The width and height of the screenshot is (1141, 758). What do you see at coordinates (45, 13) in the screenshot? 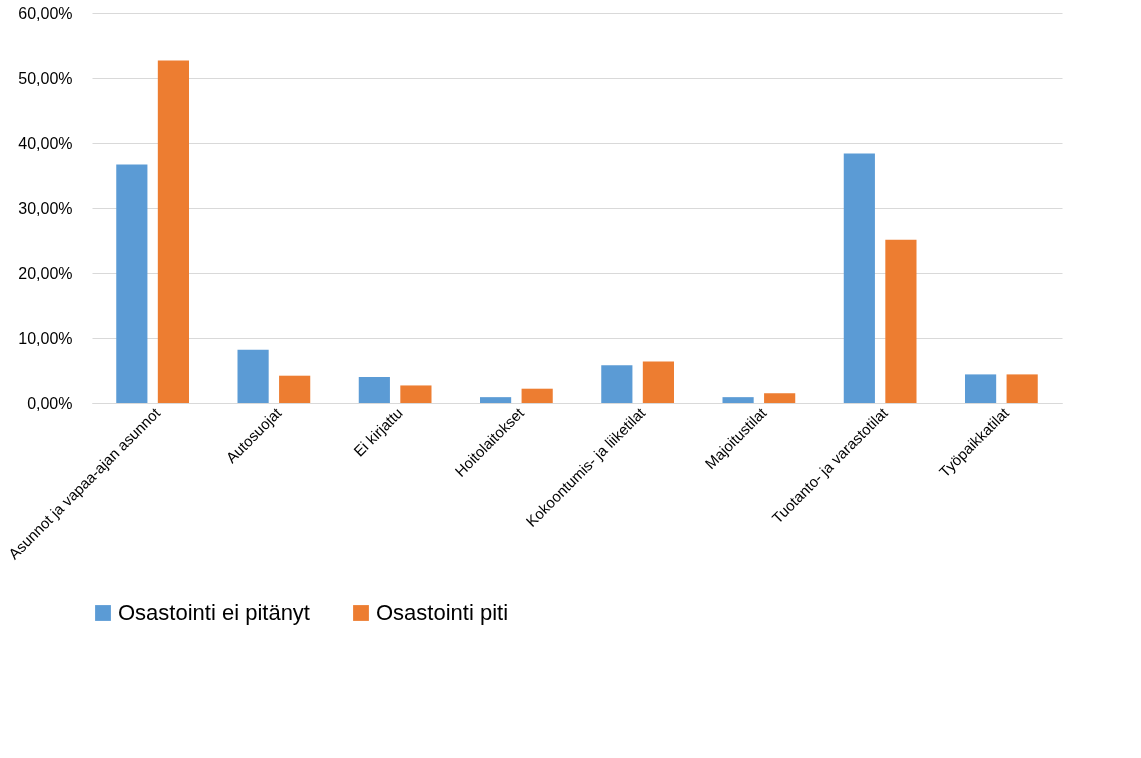
I see `y-tick-label: 60,00%` at bounding box center [45, 13].